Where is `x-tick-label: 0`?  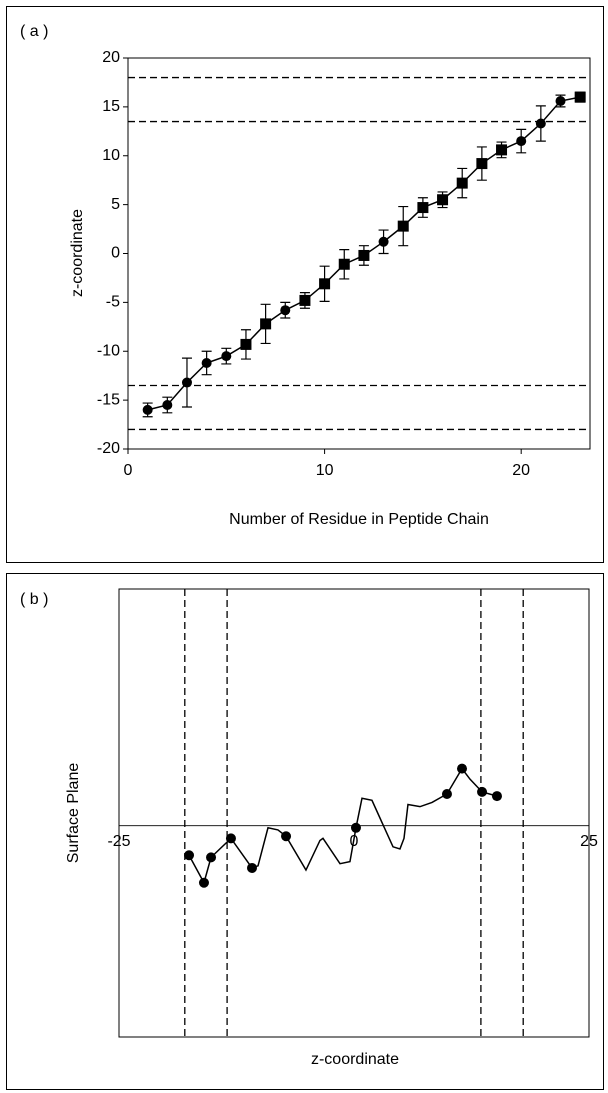 x-tick-label: 0 is located at coordinates (128, 470).